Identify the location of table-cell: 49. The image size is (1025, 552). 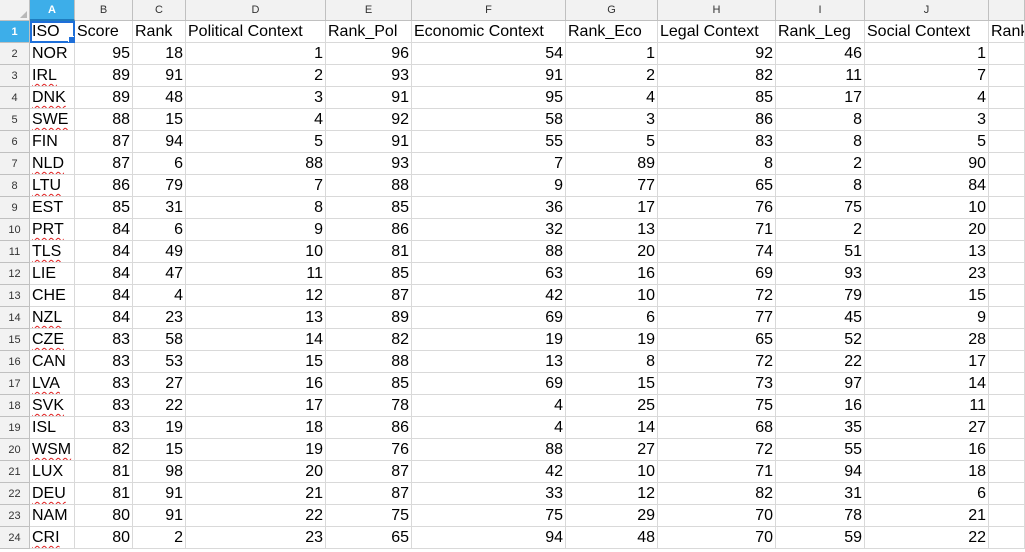
(159, 252).